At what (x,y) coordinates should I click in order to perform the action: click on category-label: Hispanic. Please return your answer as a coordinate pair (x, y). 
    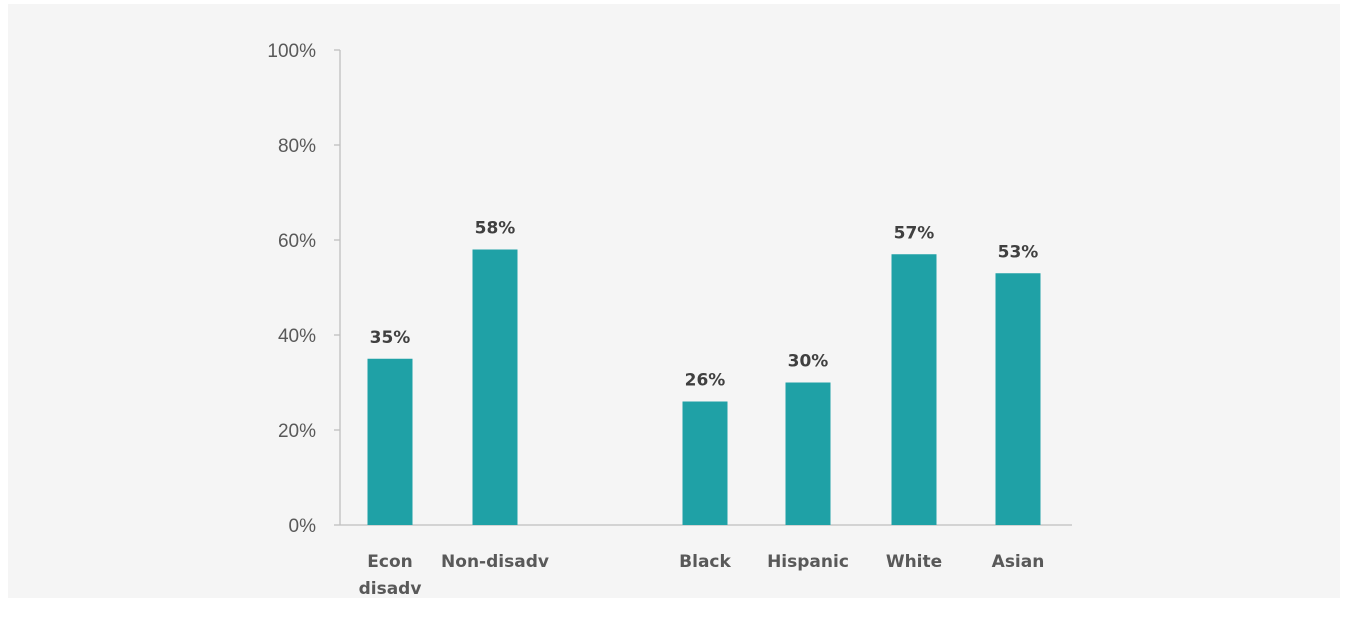
    Looking at the image, I should click on (808, 562).